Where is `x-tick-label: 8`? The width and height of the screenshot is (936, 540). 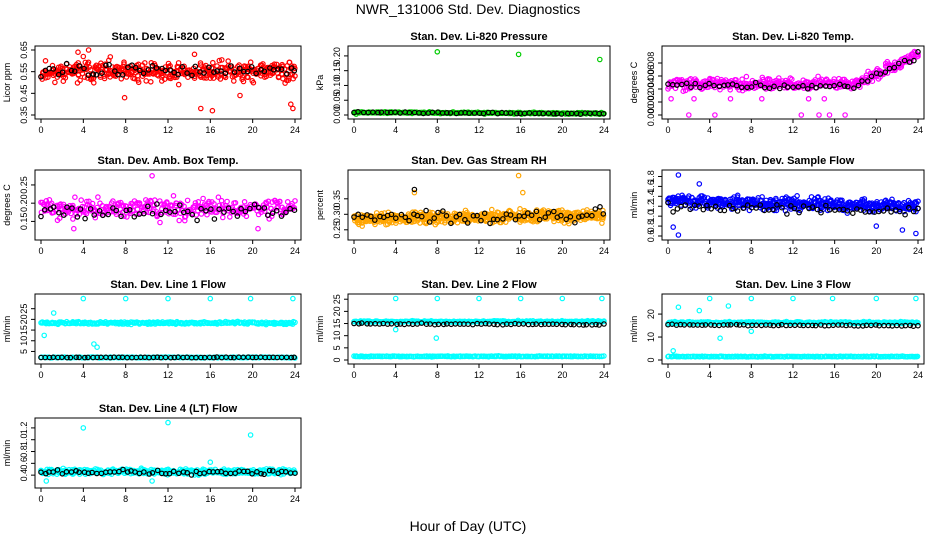 x-tick-label: 8 is located at coordinates (125, 499).